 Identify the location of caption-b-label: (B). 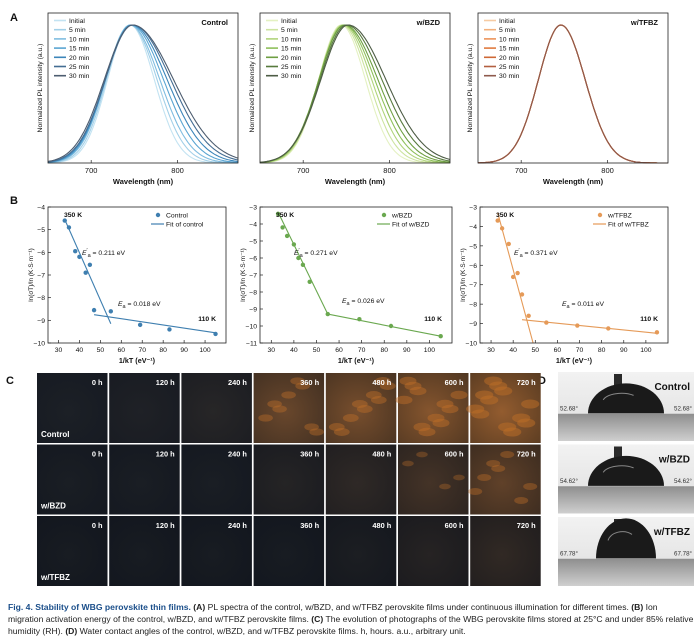
(637, 607).